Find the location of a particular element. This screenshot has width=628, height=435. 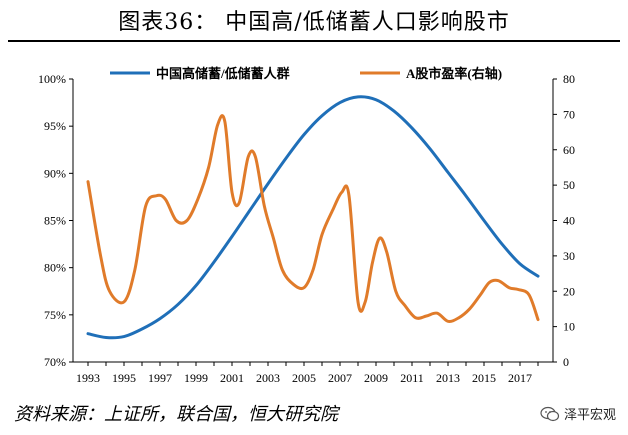

x-tick-label: 2005 is located at coordinates (304, 378).